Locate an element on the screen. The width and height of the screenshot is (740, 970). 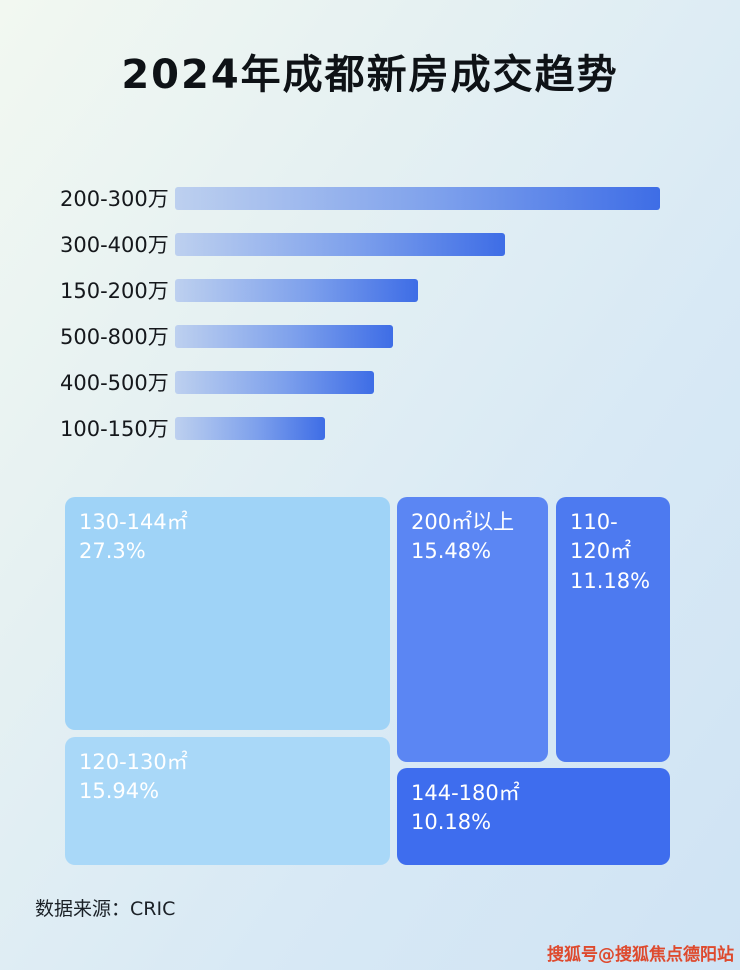
treemap-cell-value: 15.48% is located at coordinates (451, 551).